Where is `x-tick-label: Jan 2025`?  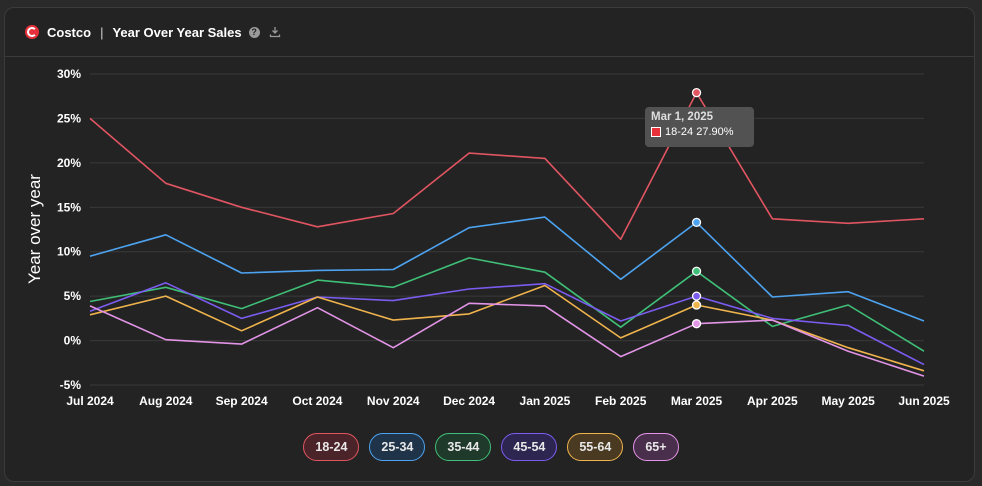 x-tick-label: Jan 2025 is located at coordinates (545, 401).